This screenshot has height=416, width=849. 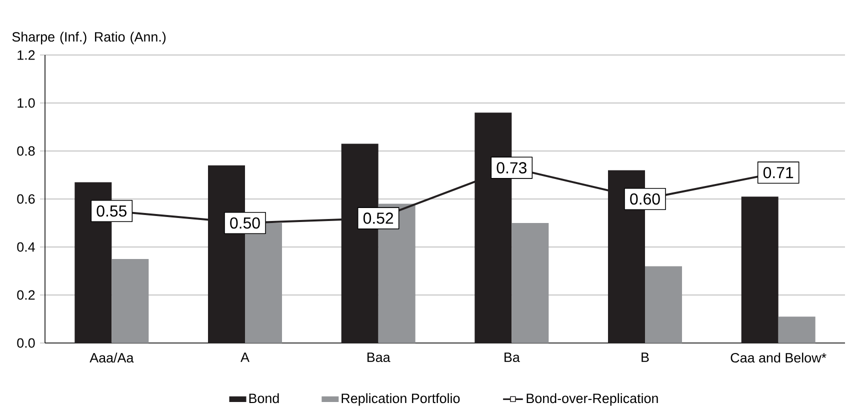 What do you see at coordinates (26, 103) in the screenshot?
I see `y-tick-label: 1.0` at bounding box center [26, 103].